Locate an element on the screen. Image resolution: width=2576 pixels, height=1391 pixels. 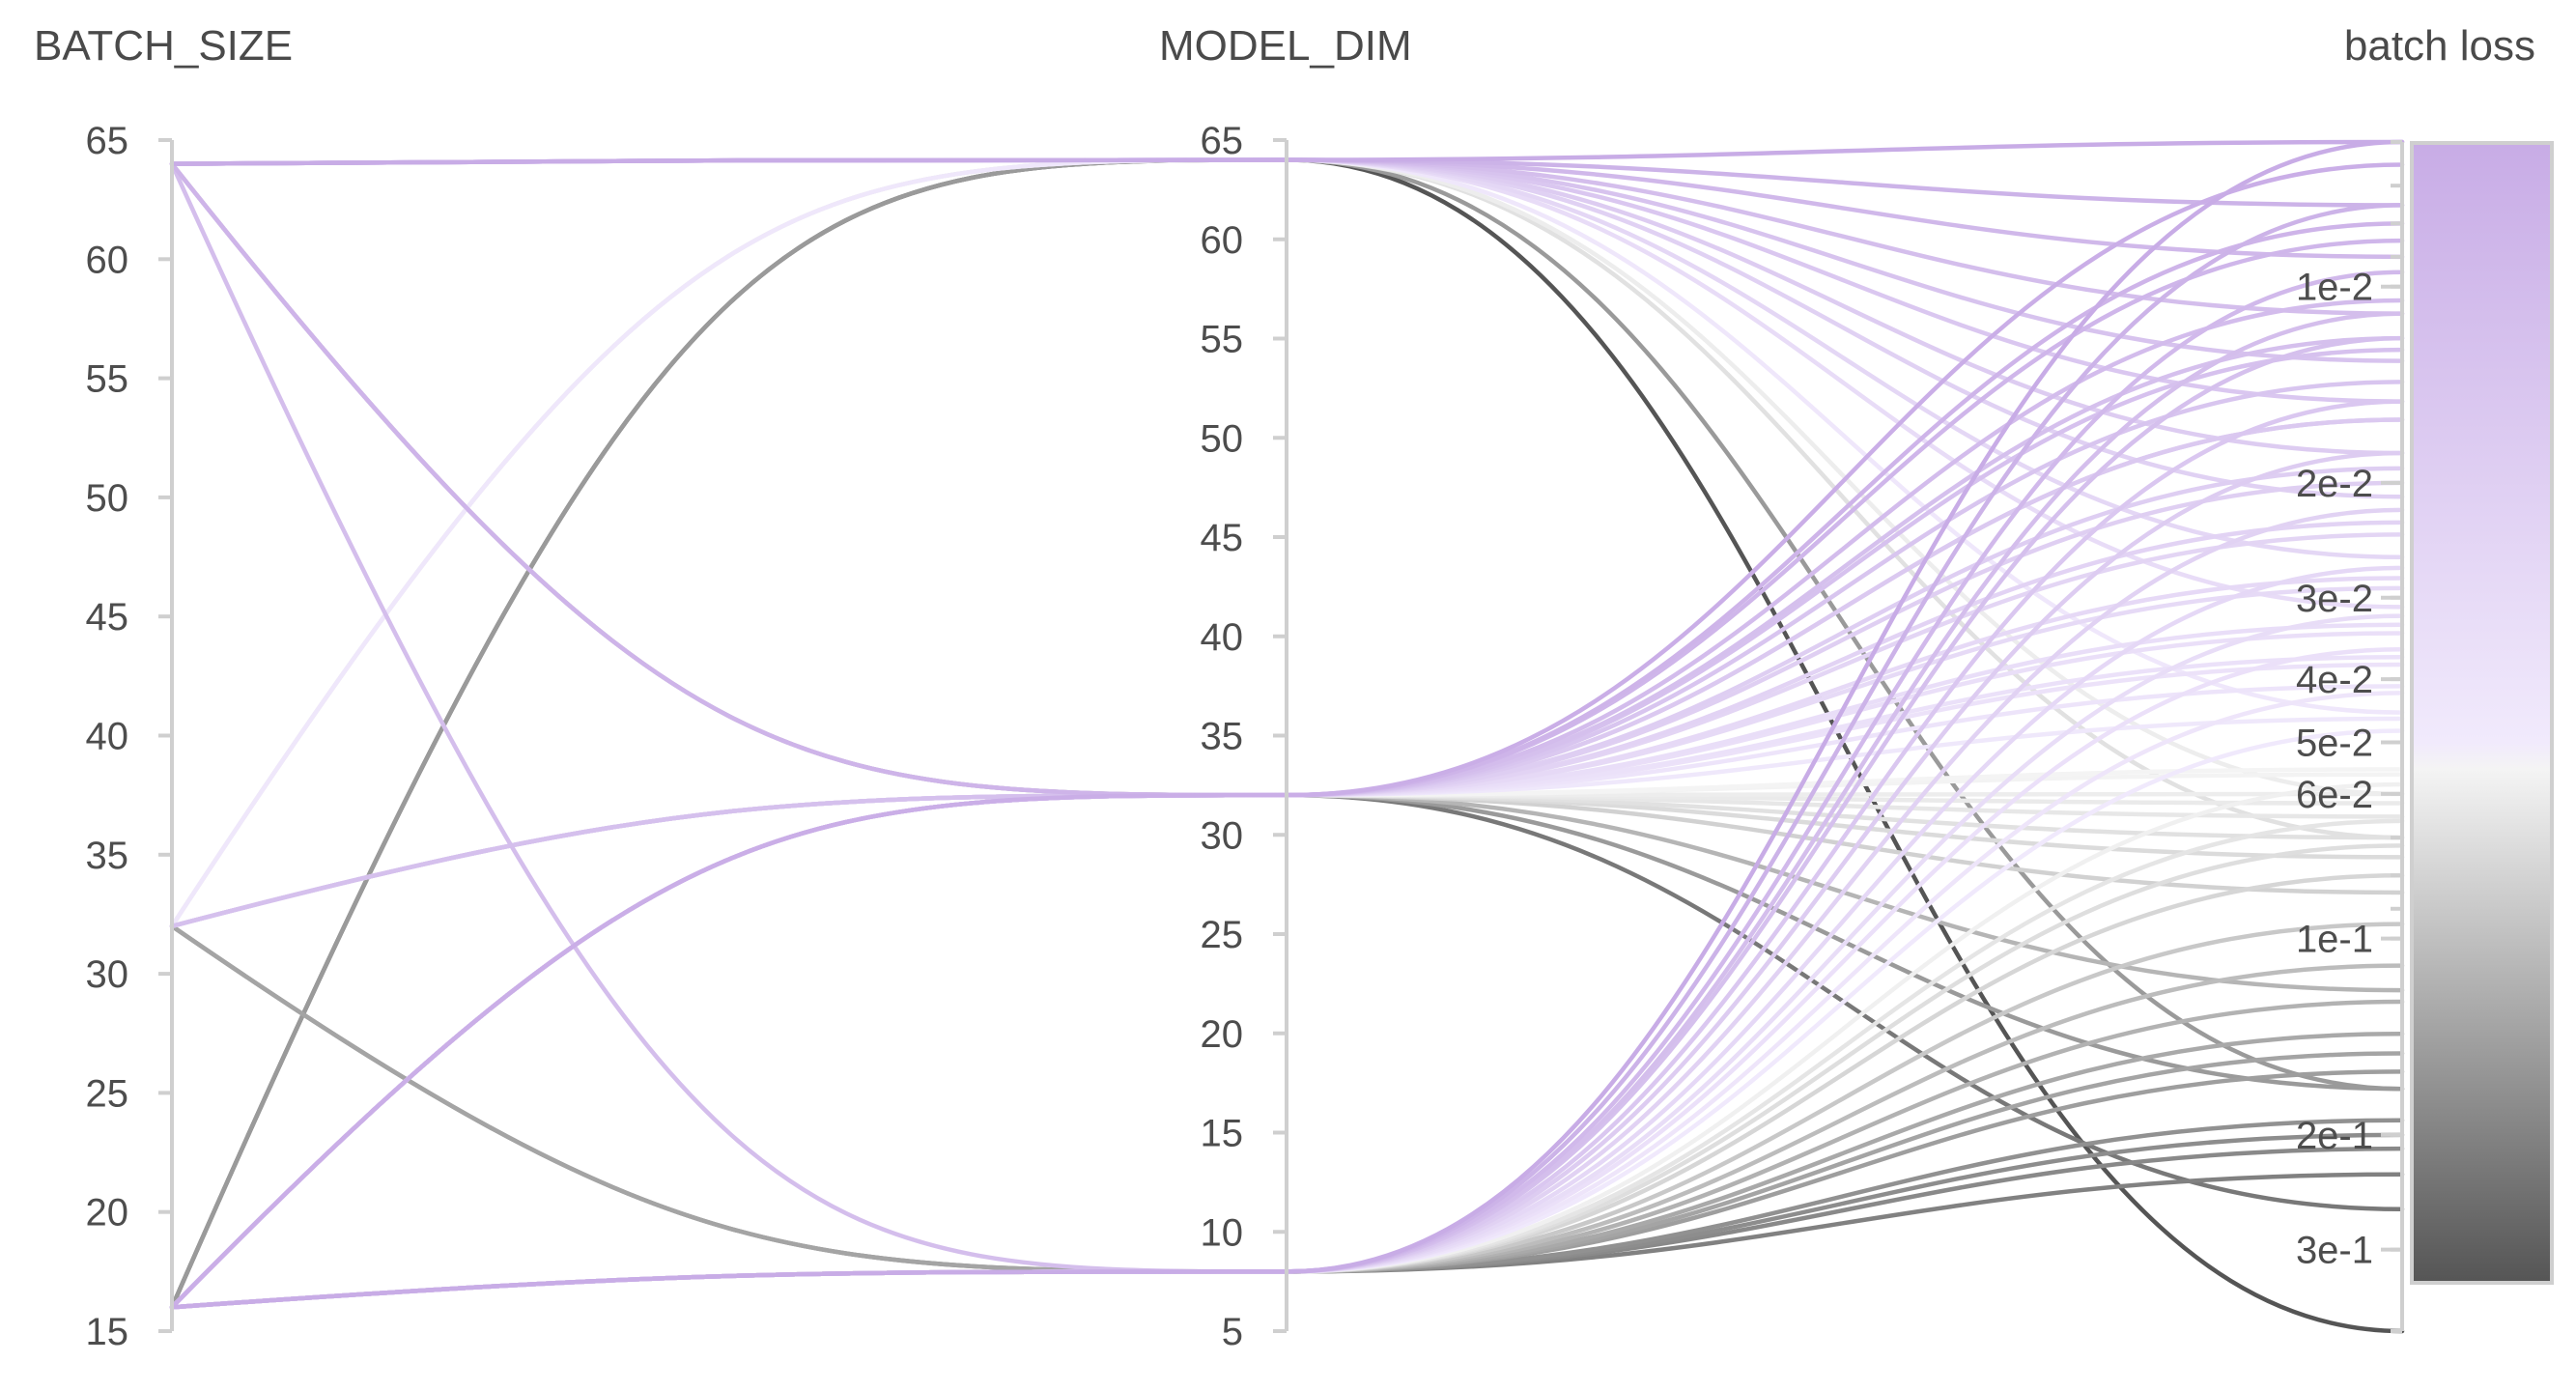
axis-title: batch loss is located at coordinates (2439, 46).